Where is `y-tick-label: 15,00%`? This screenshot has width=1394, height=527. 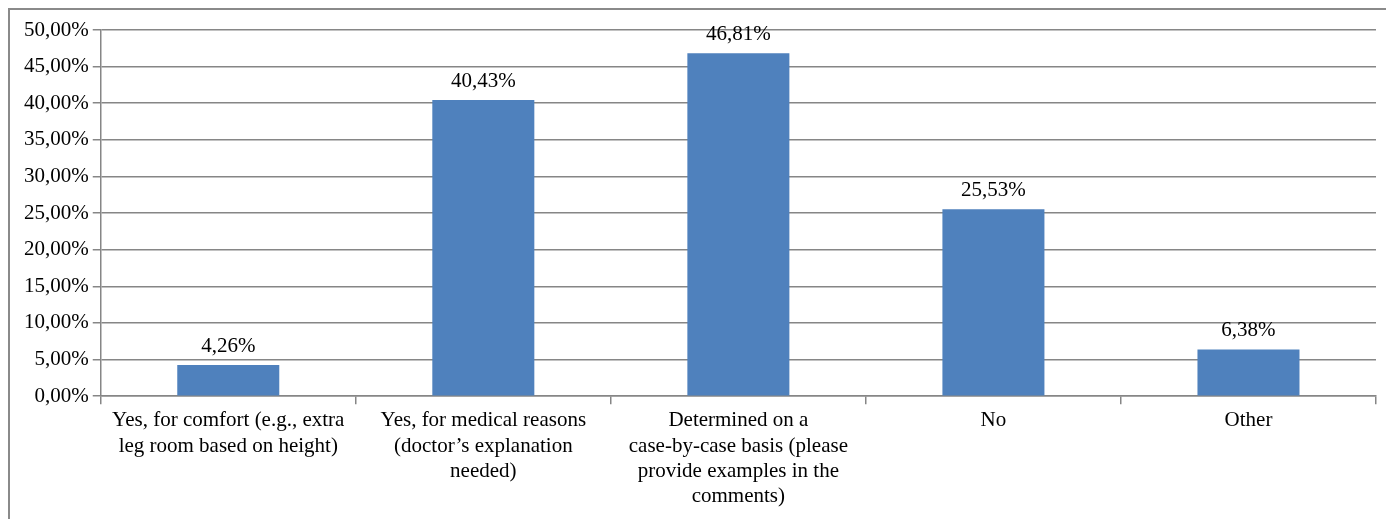 y-tick-label: 15,00% is located at coordinates (56, 284).